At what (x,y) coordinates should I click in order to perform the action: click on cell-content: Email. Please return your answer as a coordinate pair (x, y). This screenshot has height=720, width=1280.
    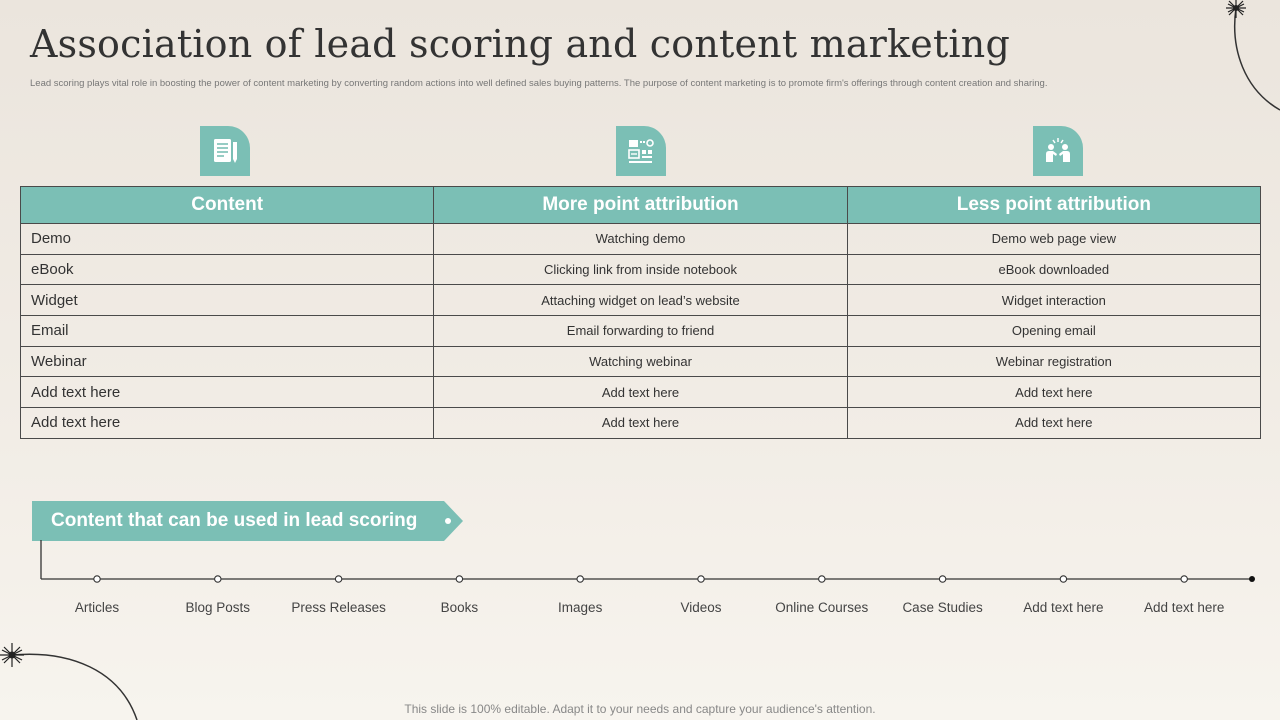
    Looking at the image, I should click on (227, 331).